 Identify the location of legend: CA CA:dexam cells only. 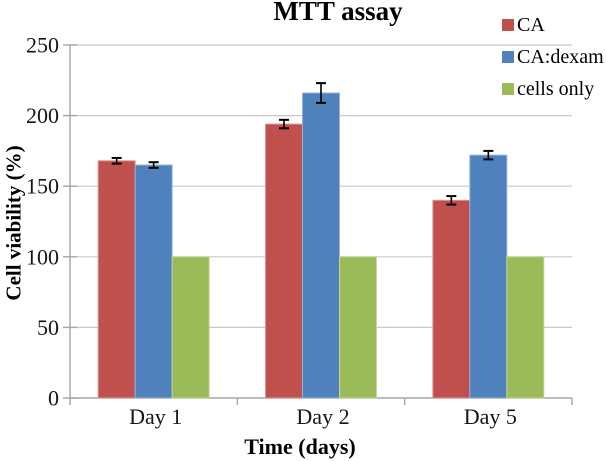
(553, 61).